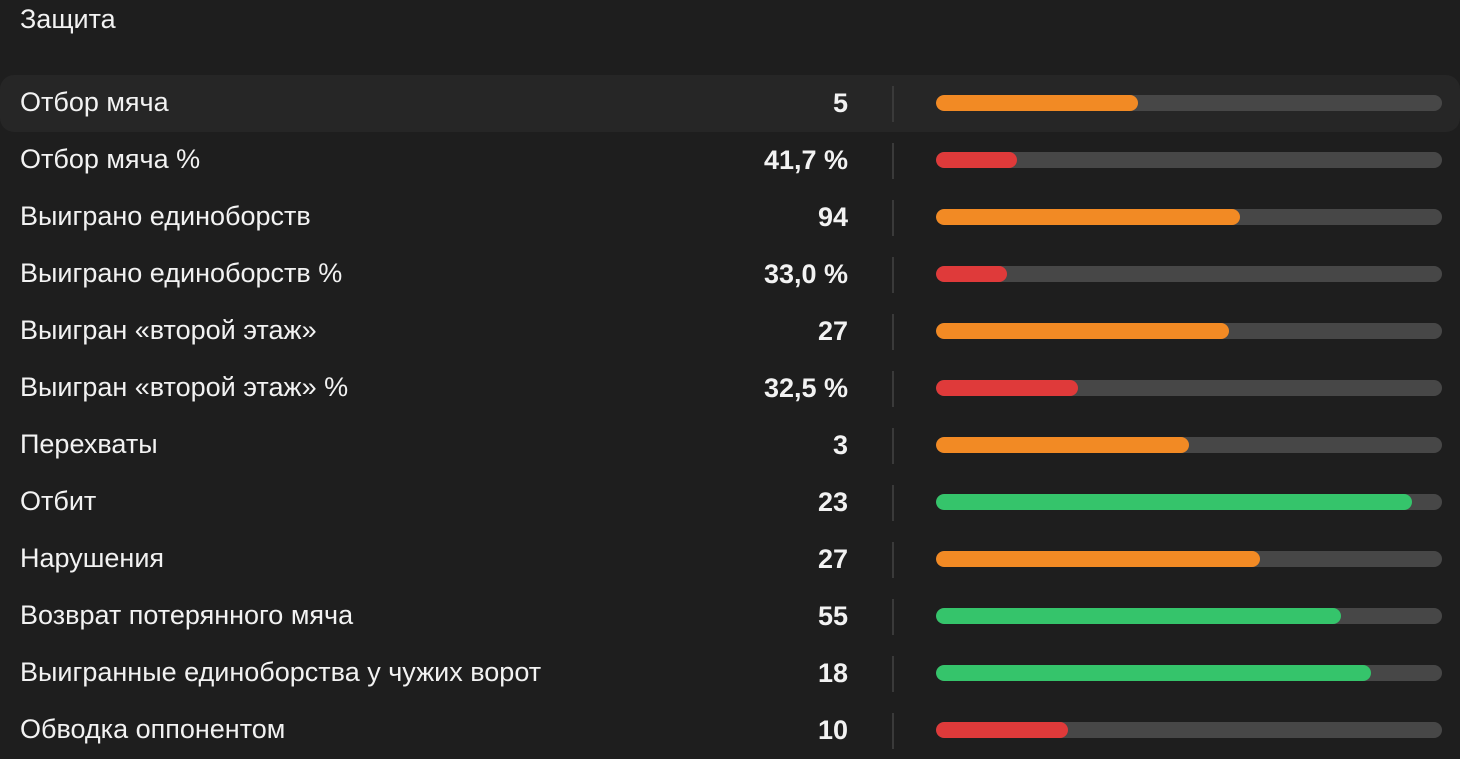 The height and width of the screenshot is (759, 1460). Describe the element at coordinates (168, 330) in the screenshot. I see `stat-label: Выигран «второй этаж»` at that location.